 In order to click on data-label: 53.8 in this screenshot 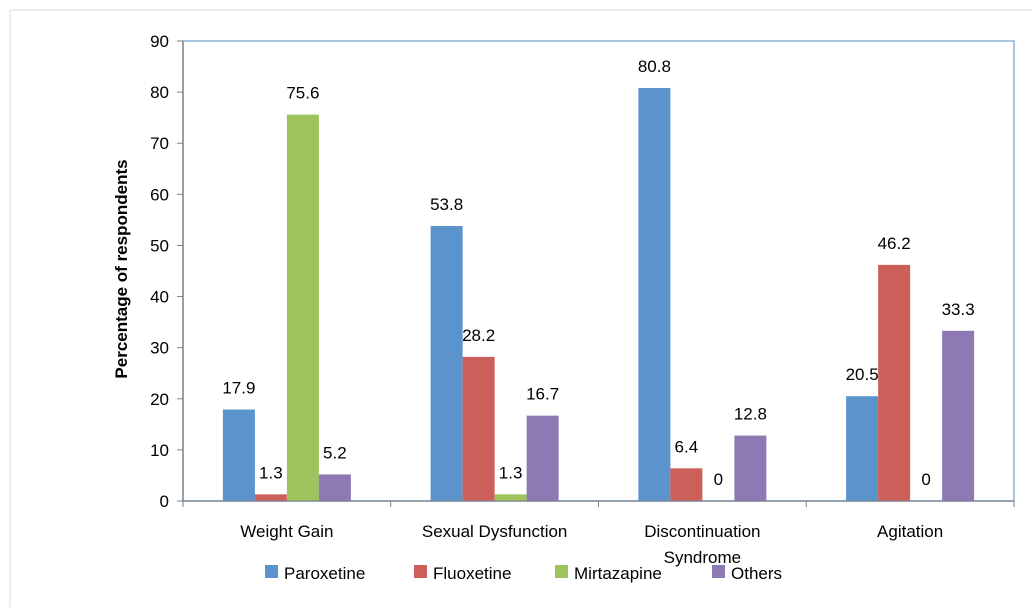, I will do `click(446, 204)`.